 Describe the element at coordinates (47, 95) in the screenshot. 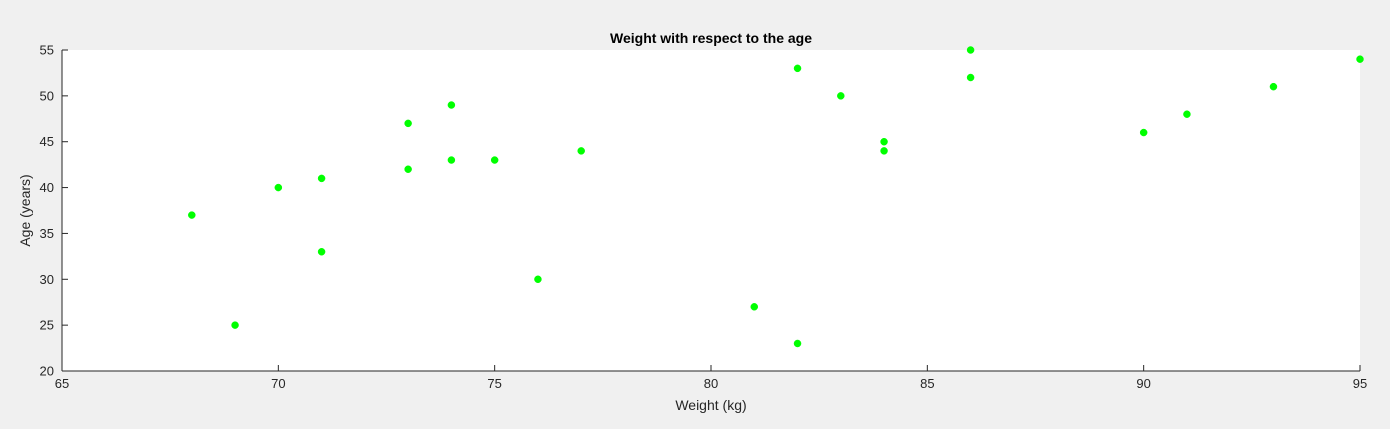

I see `y-tick-label: 50` at that location.